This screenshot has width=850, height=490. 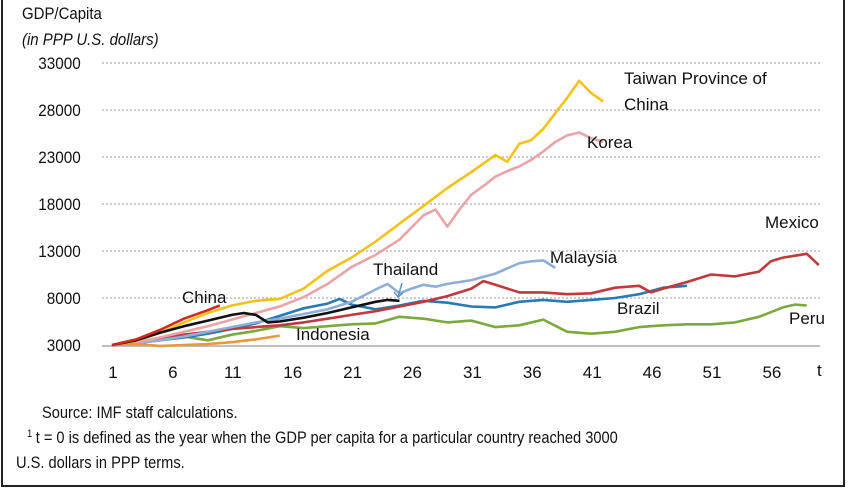 I want to click on series-label-mexico: Mexico, so click(x=792, y=222).